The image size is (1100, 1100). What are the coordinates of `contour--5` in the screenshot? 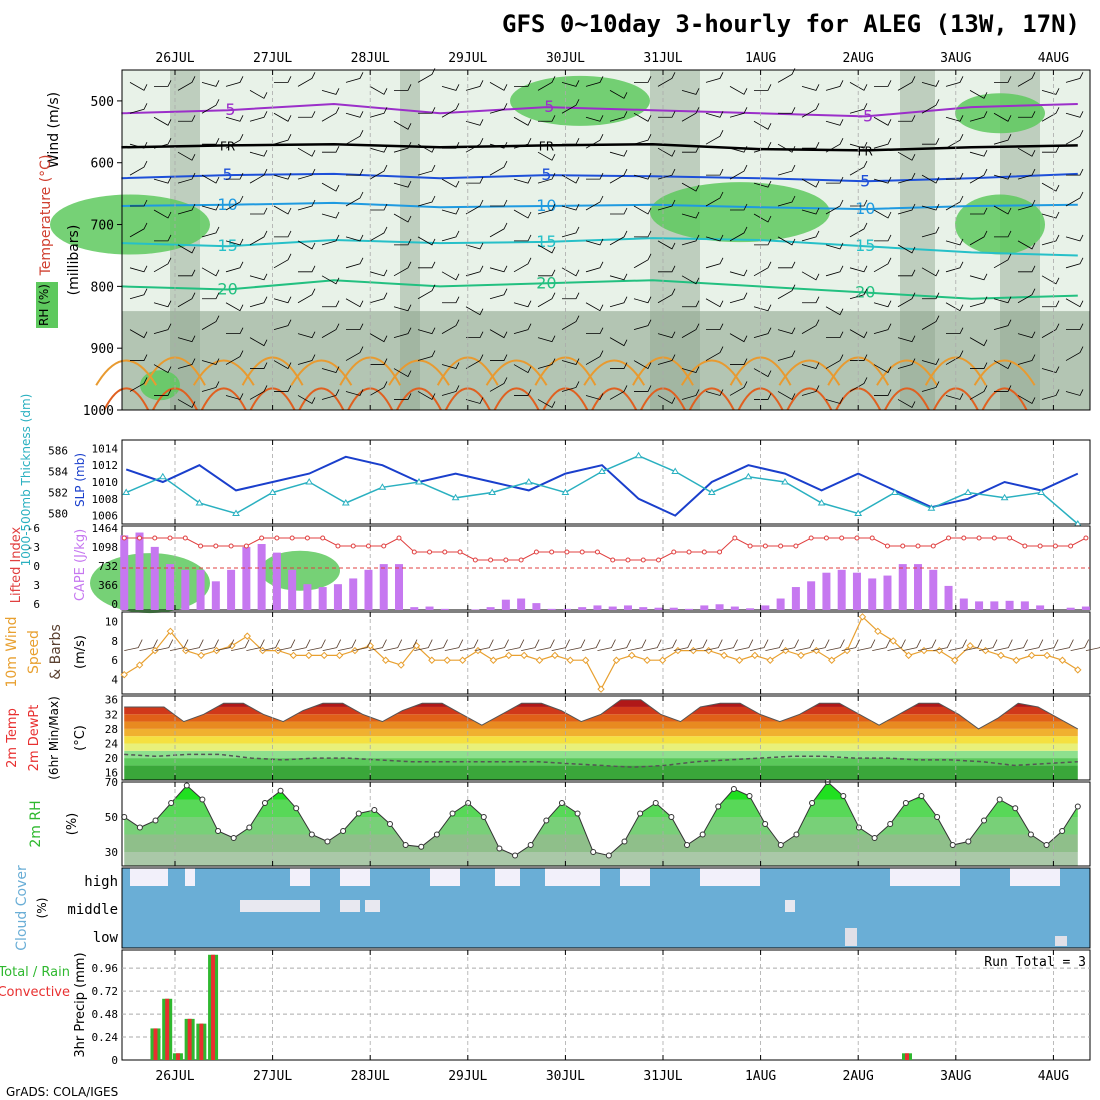 It's located at (599, 110).